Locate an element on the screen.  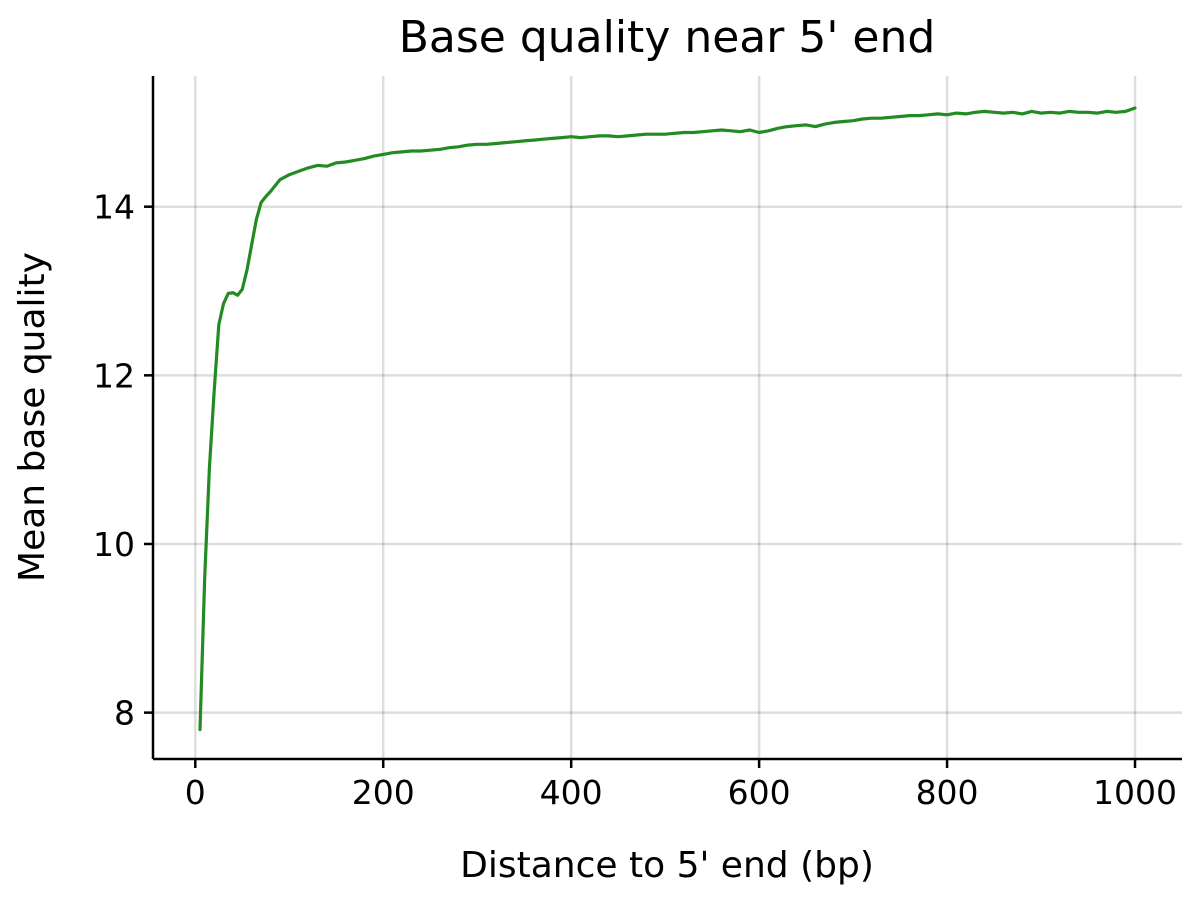
y-tick-label: 14 is located at coordinates (114, 207).